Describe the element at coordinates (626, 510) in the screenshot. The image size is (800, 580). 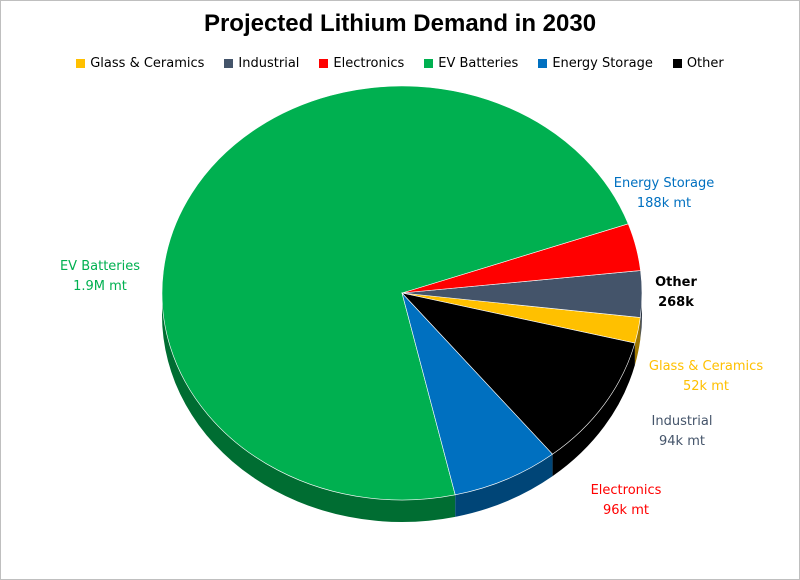
I see `data-label-electronics-value: 96k mt` at that location.